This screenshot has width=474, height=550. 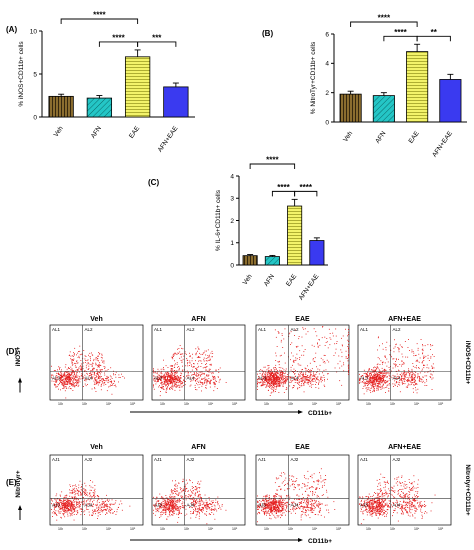 What do you see at coordinates (232, 243) in the screenshot?
I see `y-tick-label: 1` at bounding box center [232, 243].